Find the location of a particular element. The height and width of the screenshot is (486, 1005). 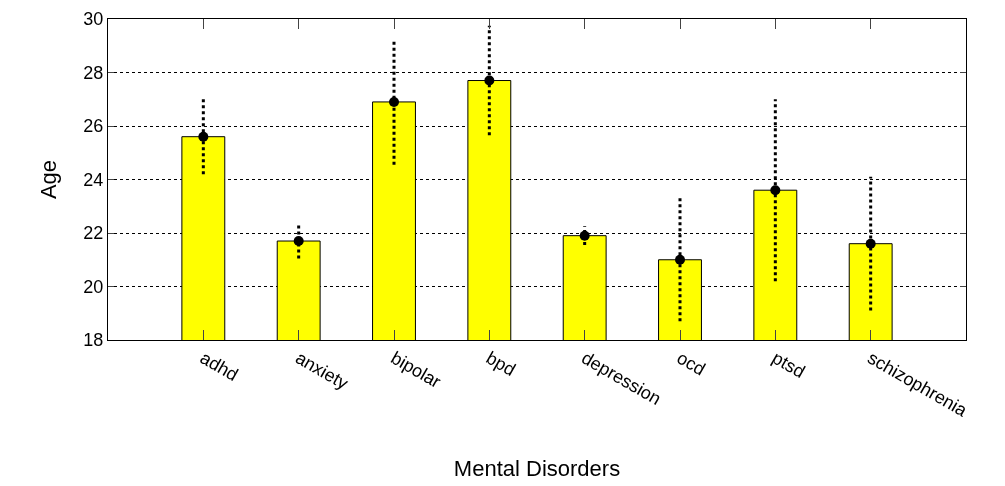

y-tick-label: 20 is located at coordinates (93, 286).